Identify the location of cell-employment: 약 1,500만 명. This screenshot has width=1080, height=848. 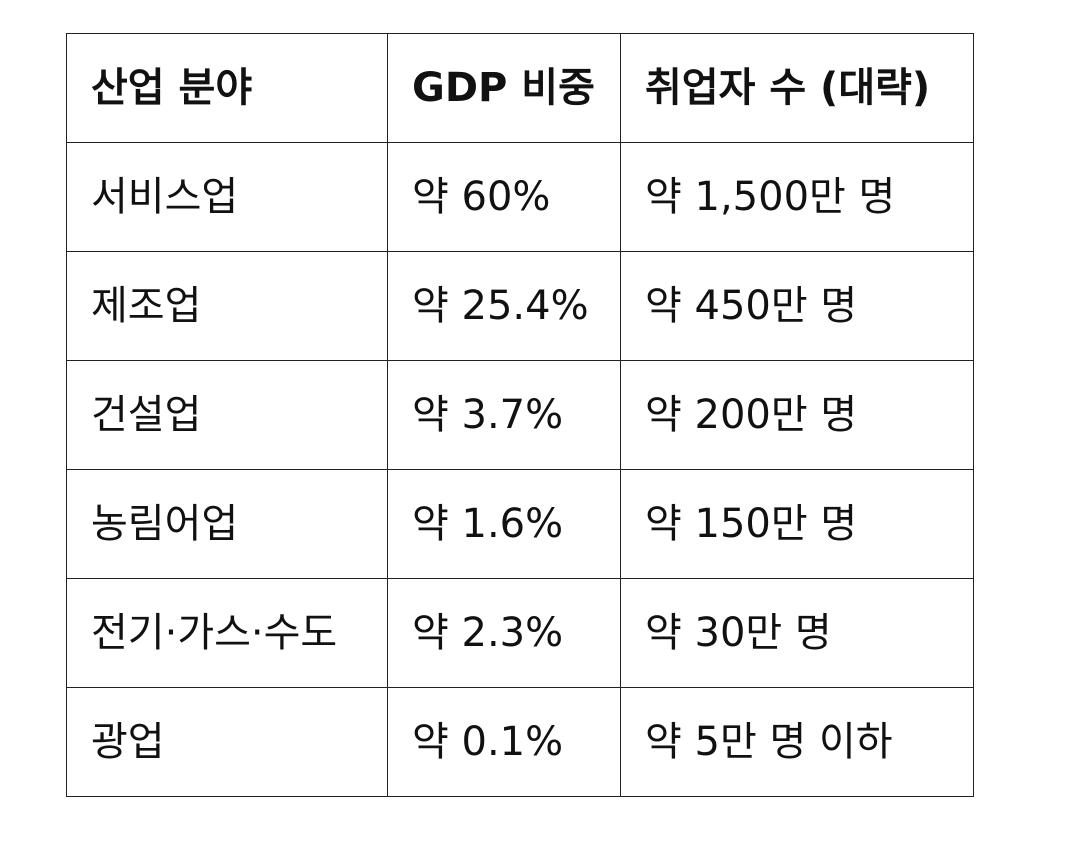
(797, 197).